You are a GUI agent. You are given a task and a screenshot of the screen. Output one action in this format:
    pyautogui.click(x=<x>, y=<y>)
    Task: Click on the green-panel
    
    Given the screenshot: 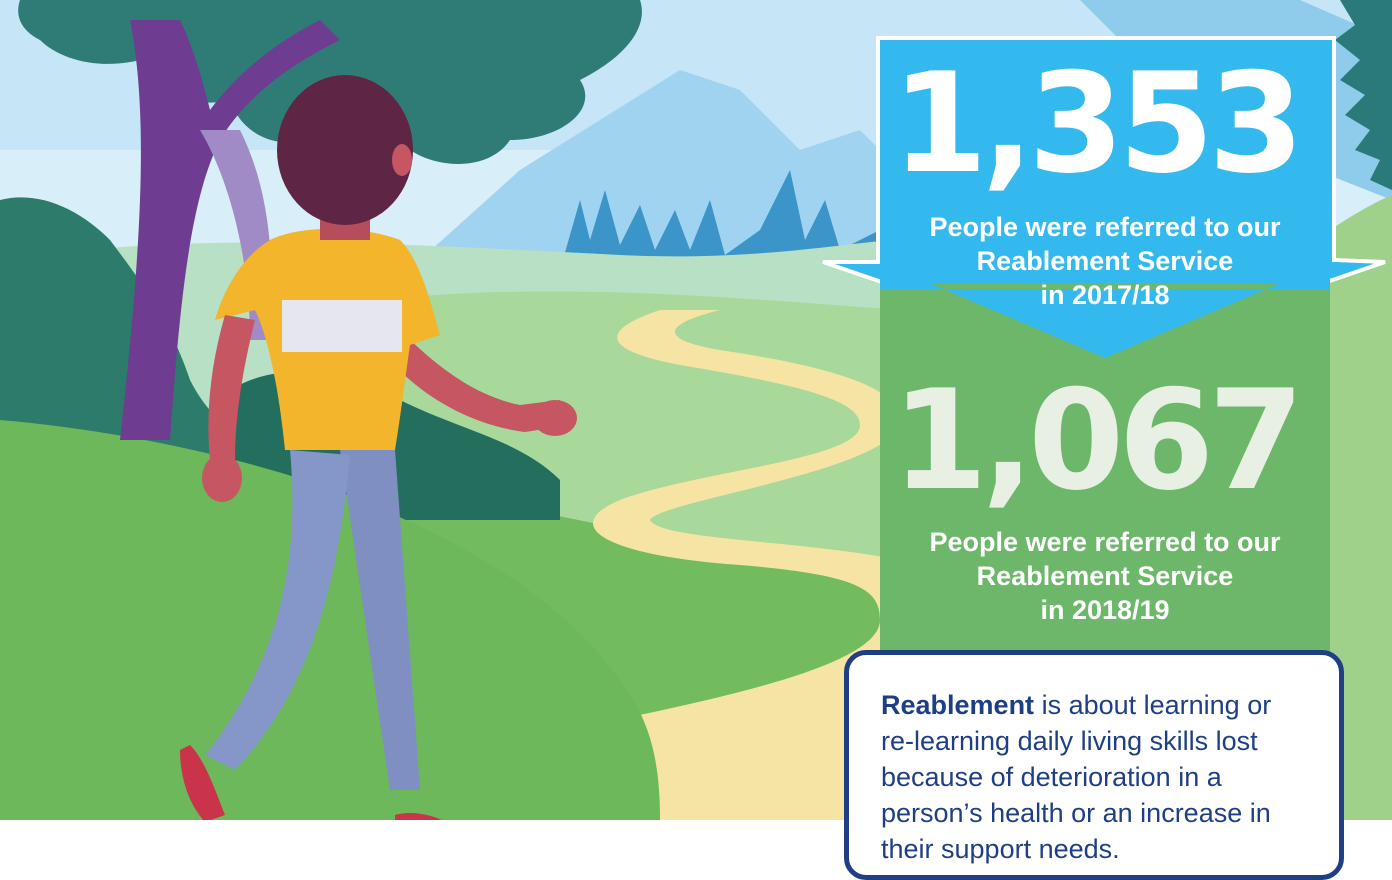 What is the action you would take?
    pyautogui.click(x=1105, y=472)
    